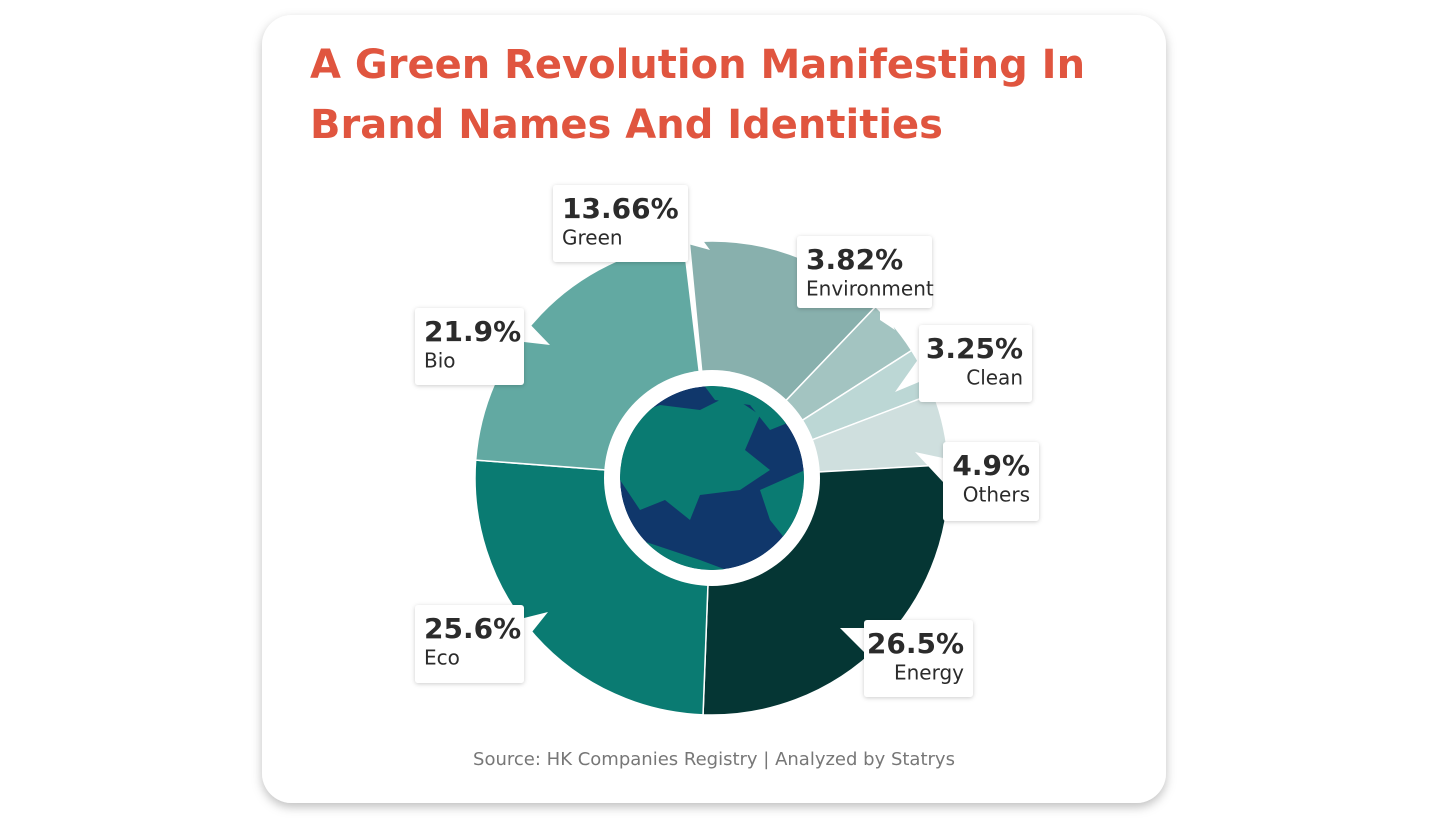  What do you see at coordinates (592, 238) in the screenshot?
I see `category-label: Green` at bounding box center [592, 238].